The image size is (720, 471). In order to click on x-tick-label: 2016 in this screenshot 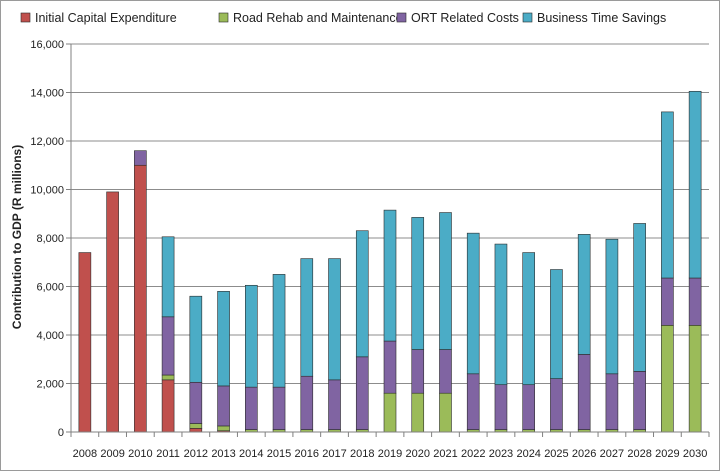, I will do `click(307, 454)`.